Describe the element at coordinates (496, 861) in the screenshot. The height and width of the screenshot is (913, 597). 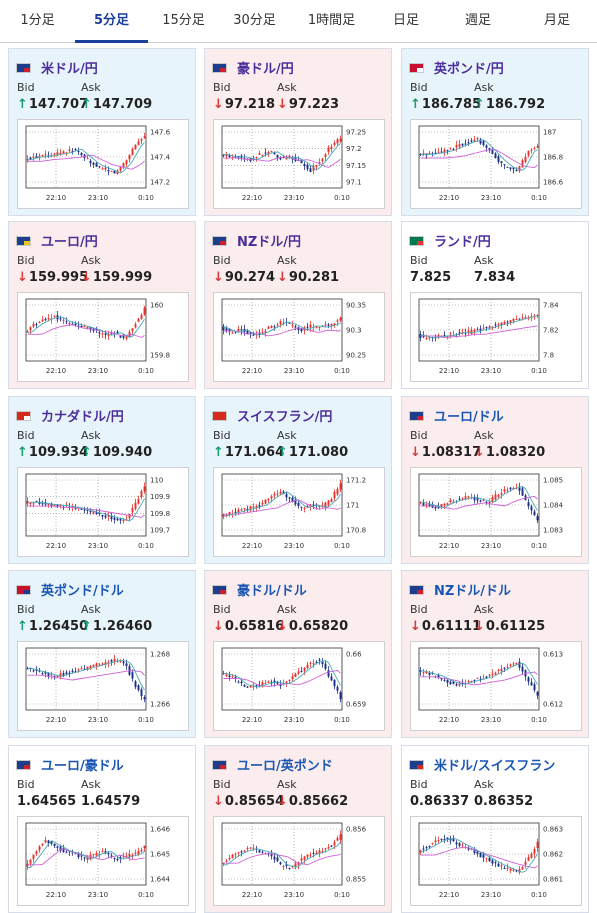
I see `price-chart: 0.863 0.862 0.861 22:10 23:10 0:10` at that location.